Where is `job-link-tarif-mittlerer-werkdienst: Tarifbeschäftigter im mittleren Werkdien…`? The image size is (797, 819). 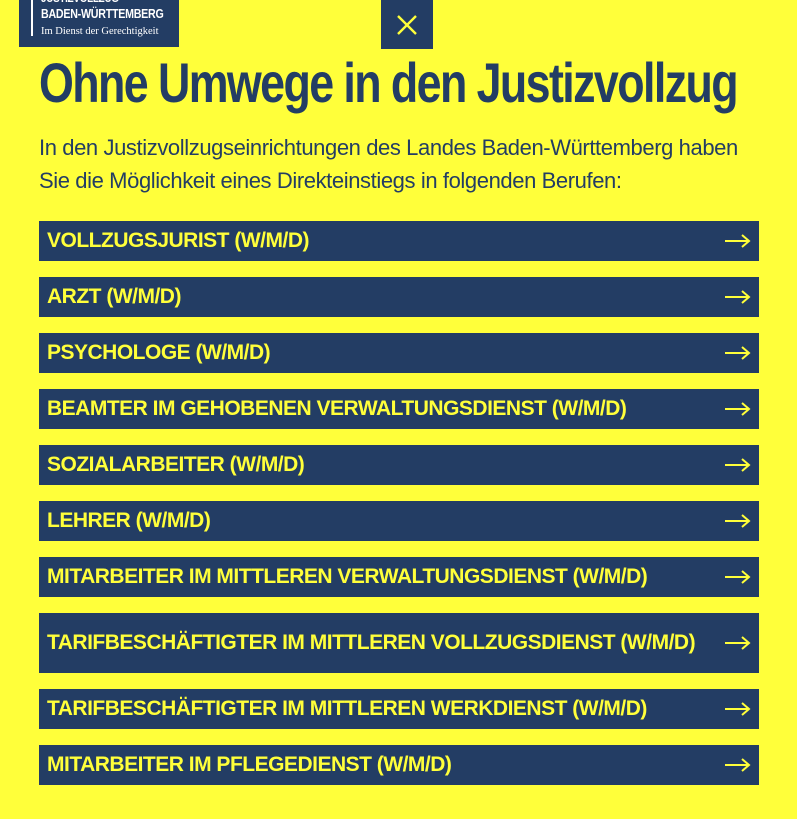
job-link-tarif-mittlerer-werkdienst: Tarifbeschäftigter im mittleren Werkdien… is located at coordinates (399, 709).